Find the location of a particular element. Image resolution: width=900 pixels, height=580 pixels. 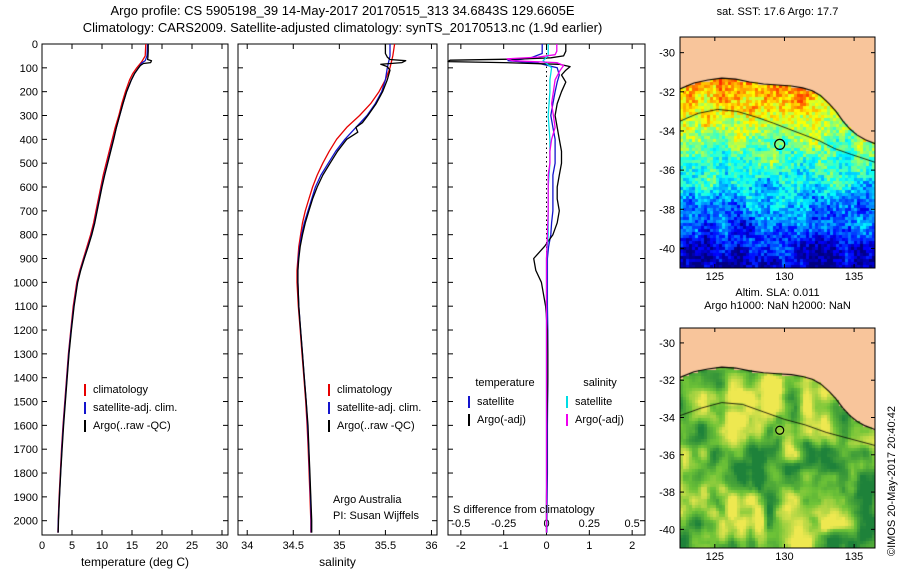

axis-tick-label: -40 is located at coordinates (667, 530).